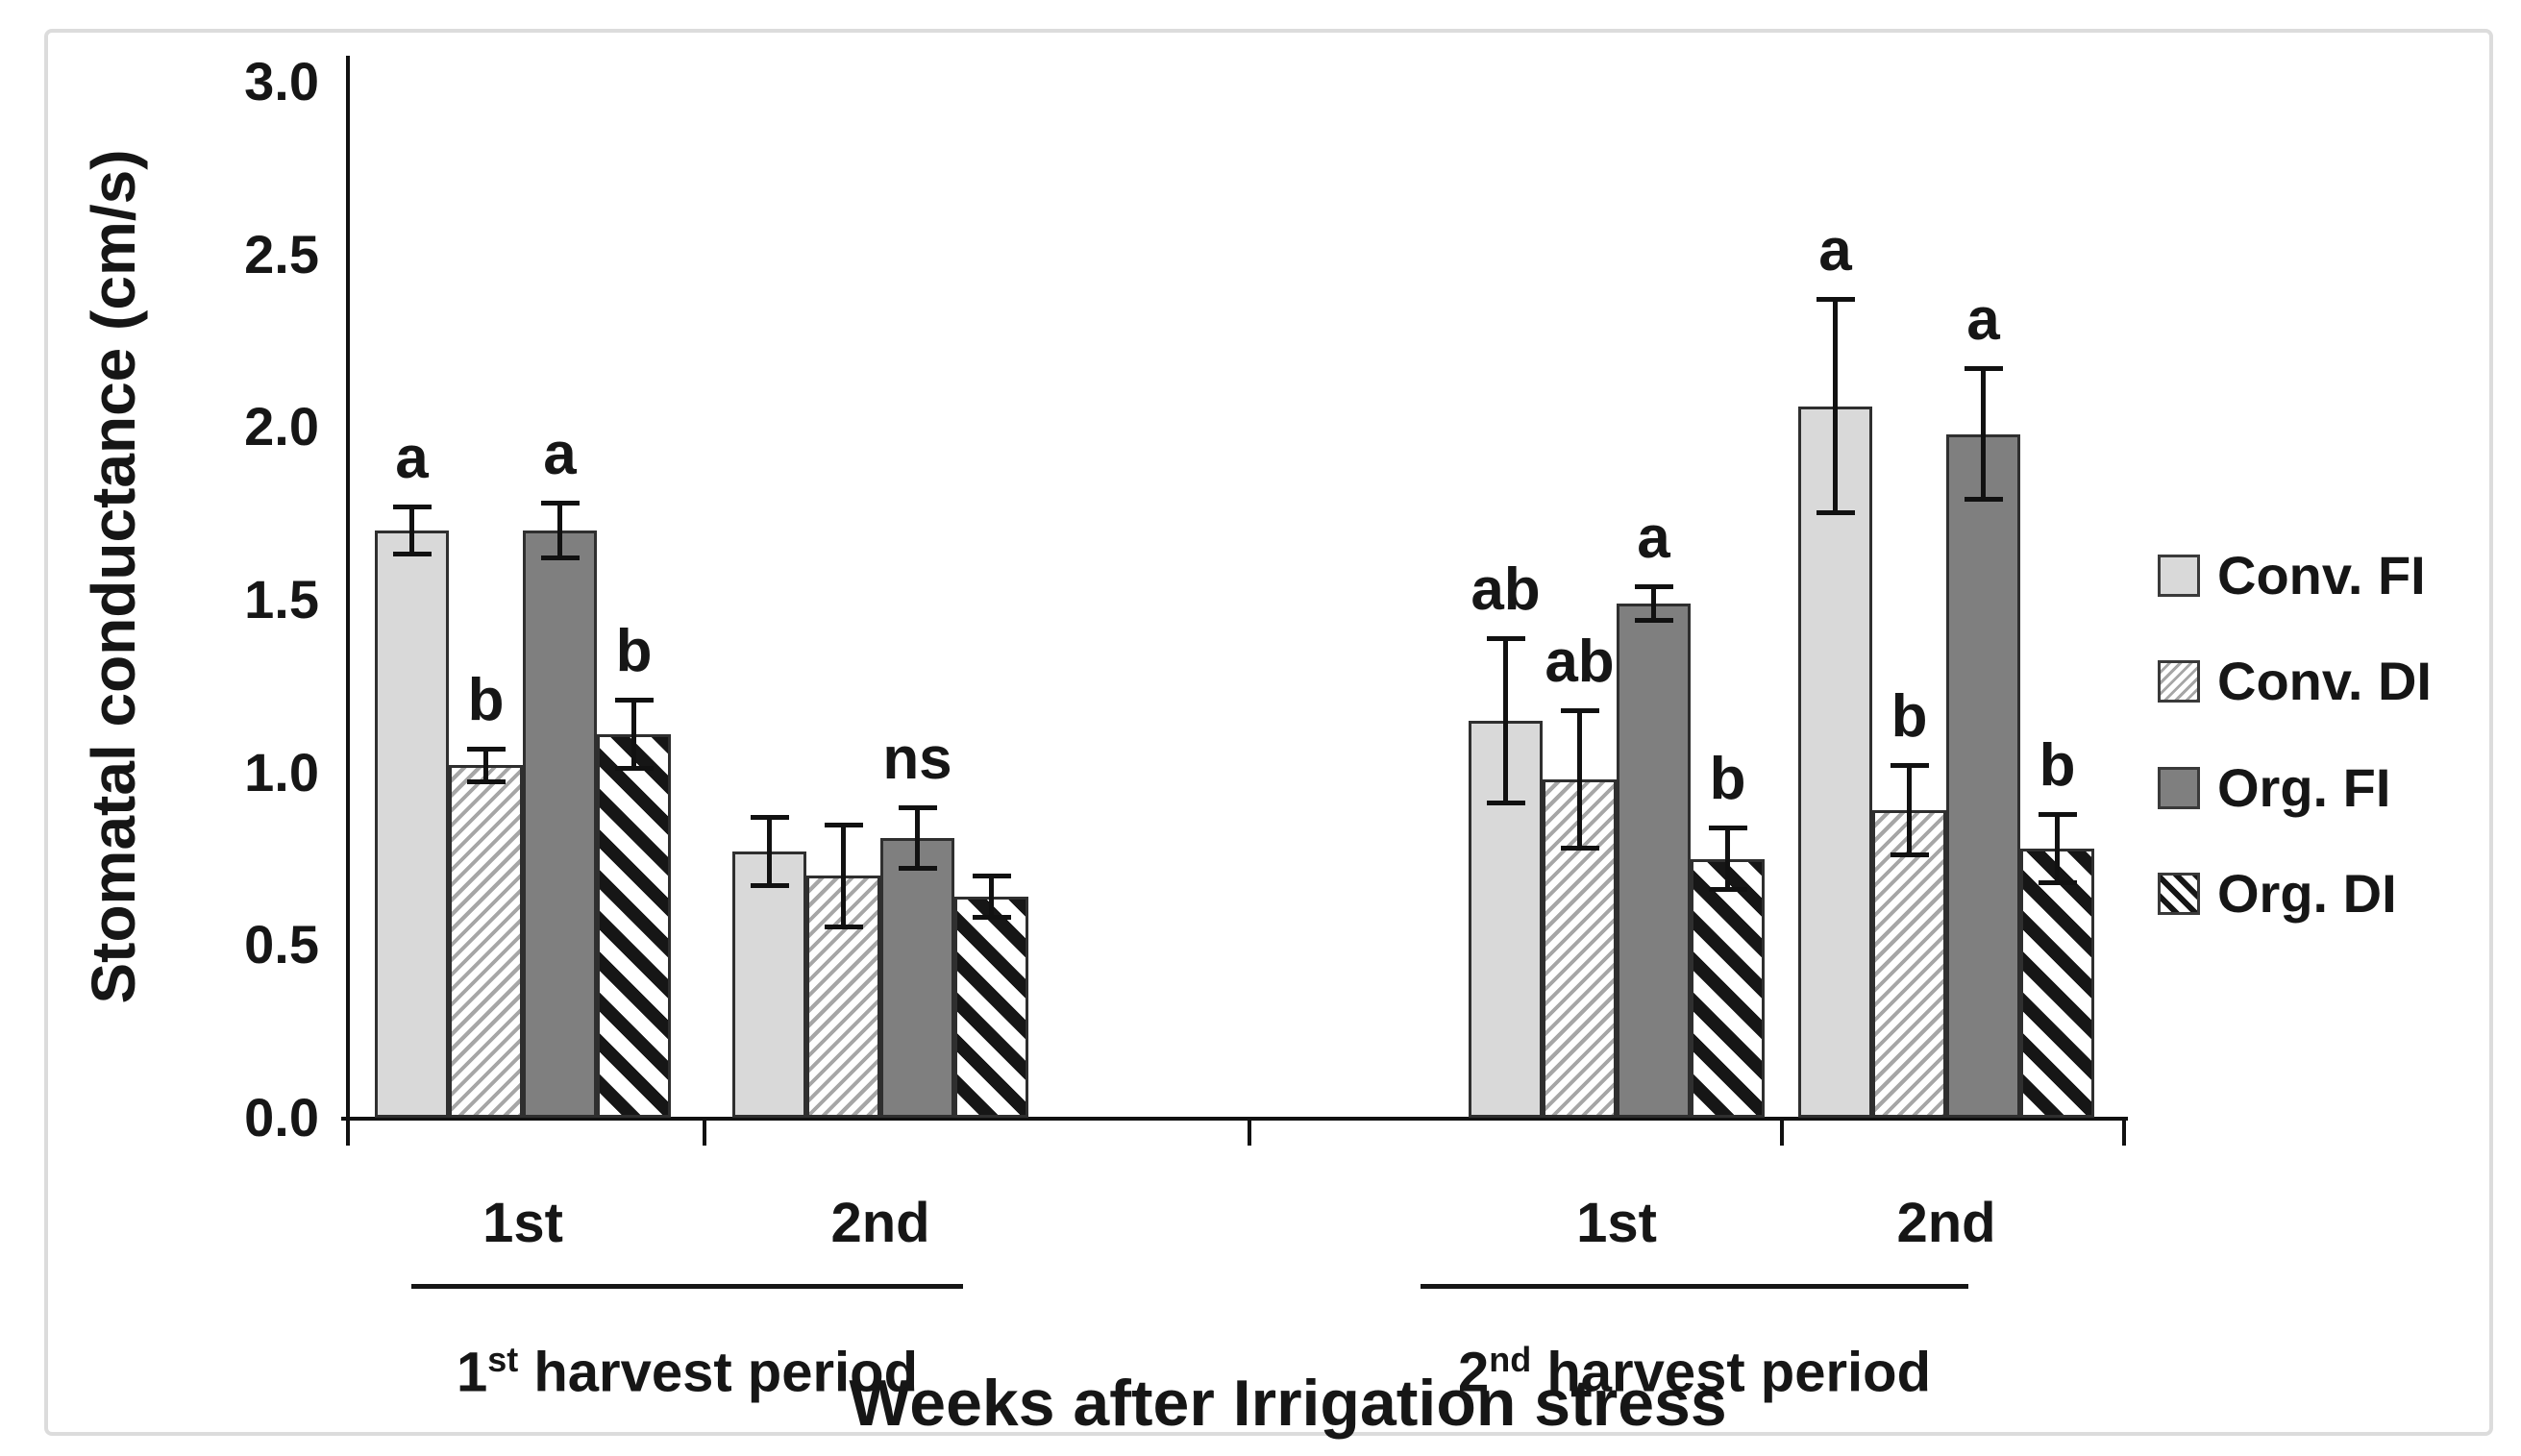  What do you see at coordinates (281, 945) in the screenshot?
I see `y-tick-label: 0.5` at bounding box center [281, 945].